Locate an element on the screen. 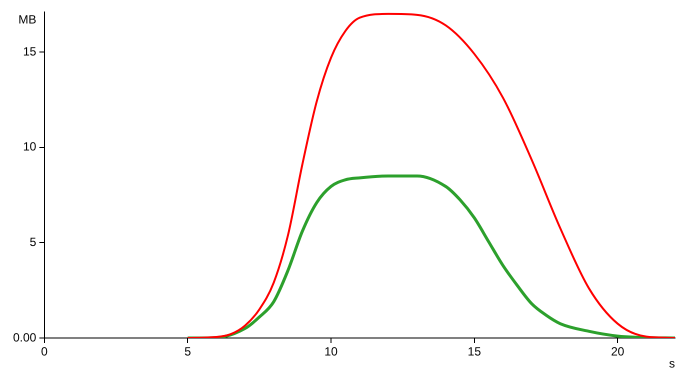  x-tick-label: 20 is located at coordinates (617, 351).